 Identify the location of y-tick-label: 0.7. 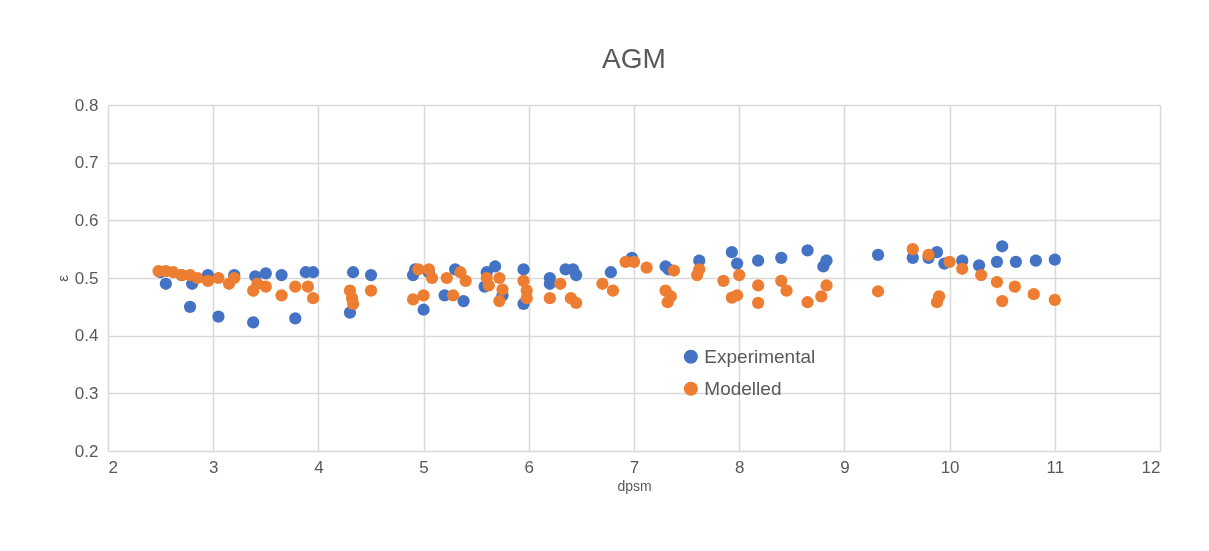
(86, 163).